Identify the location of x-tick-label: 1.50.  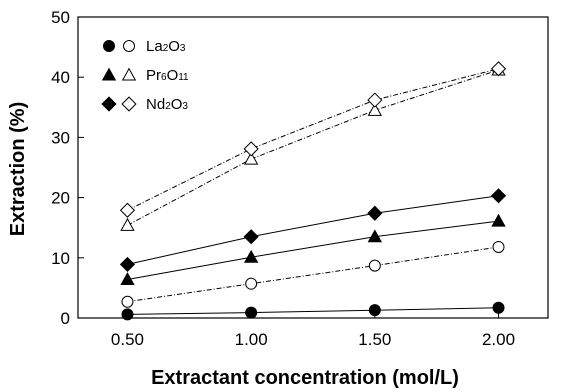
(374, 339).